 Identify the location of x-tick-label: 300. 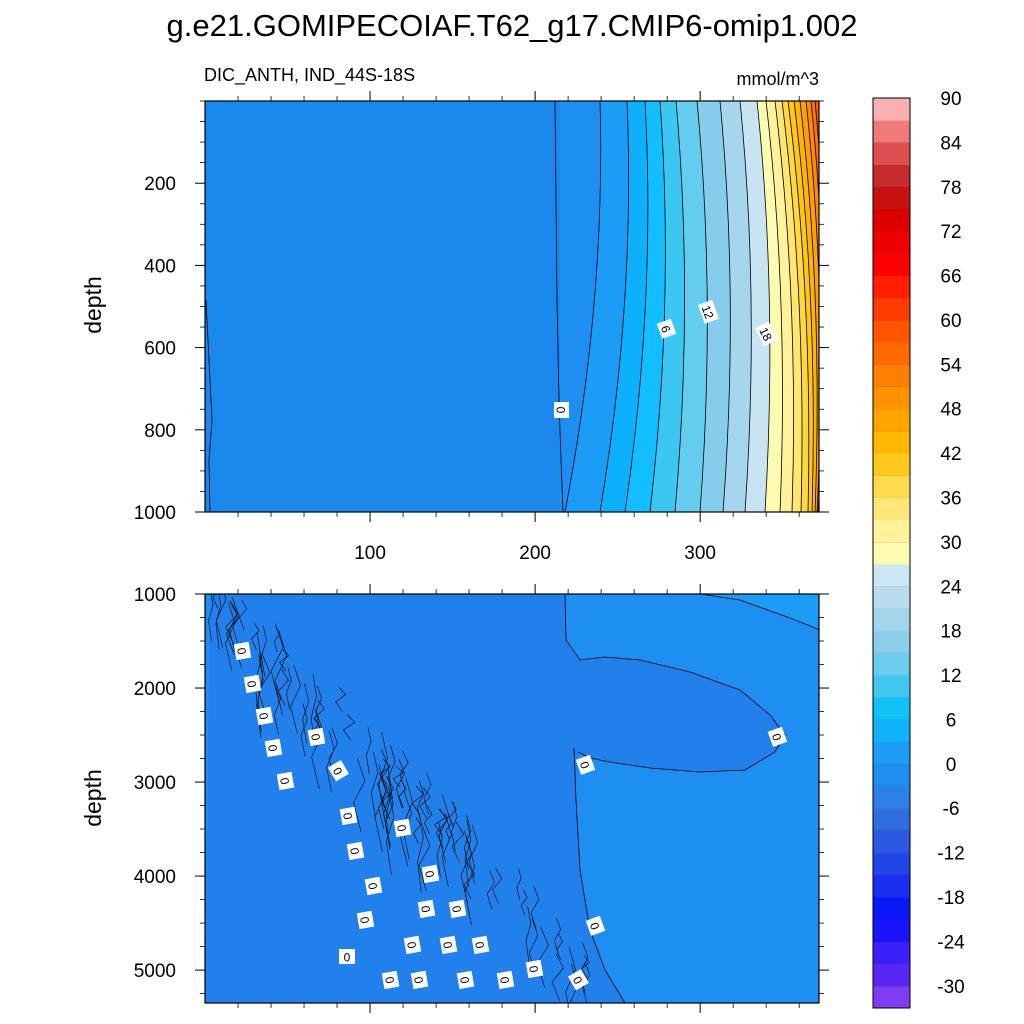
(700, 553).